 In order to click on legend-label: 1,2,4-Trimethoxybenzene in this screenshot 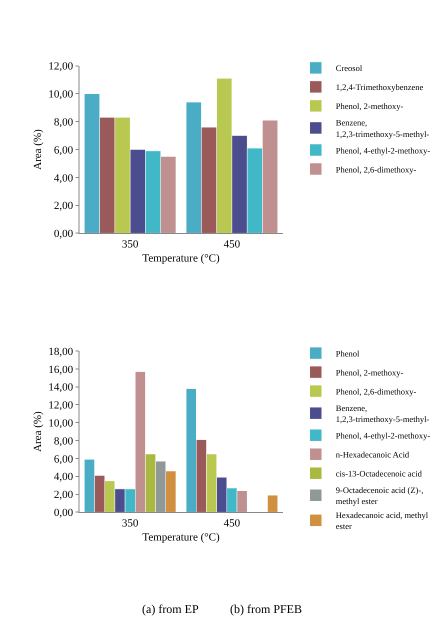, I will do `click(380, 87)`.